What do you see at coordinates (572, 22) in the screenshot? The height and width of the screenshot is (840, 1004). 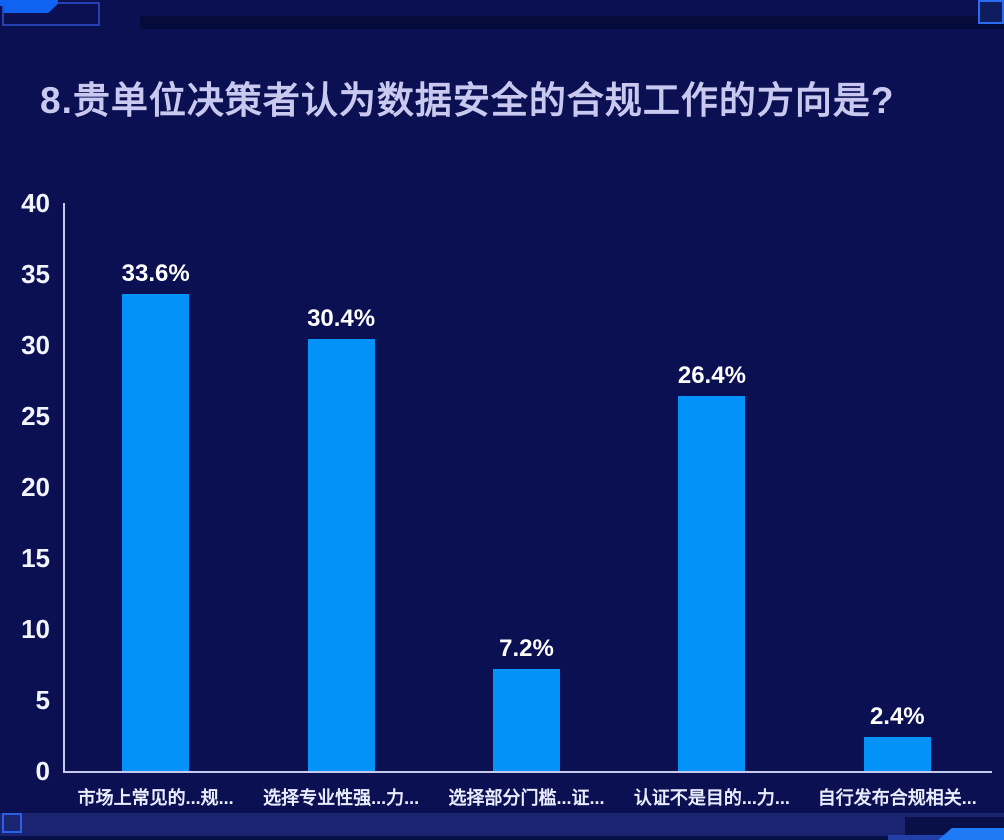 I see `top-edge-decoration-band` at bounding box center [572, 22].